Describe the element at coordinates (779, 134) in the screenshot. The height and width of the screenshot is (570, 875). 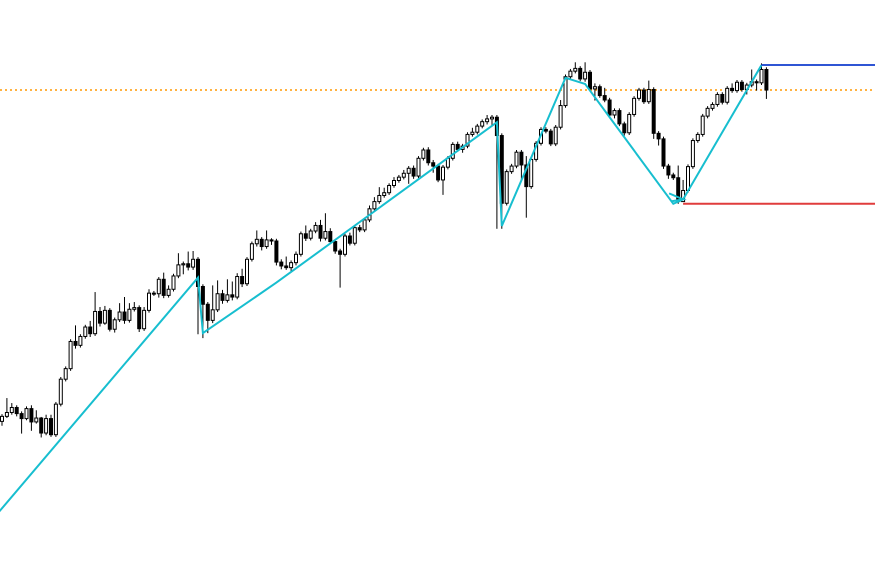
I see `levels-layer` at that location.